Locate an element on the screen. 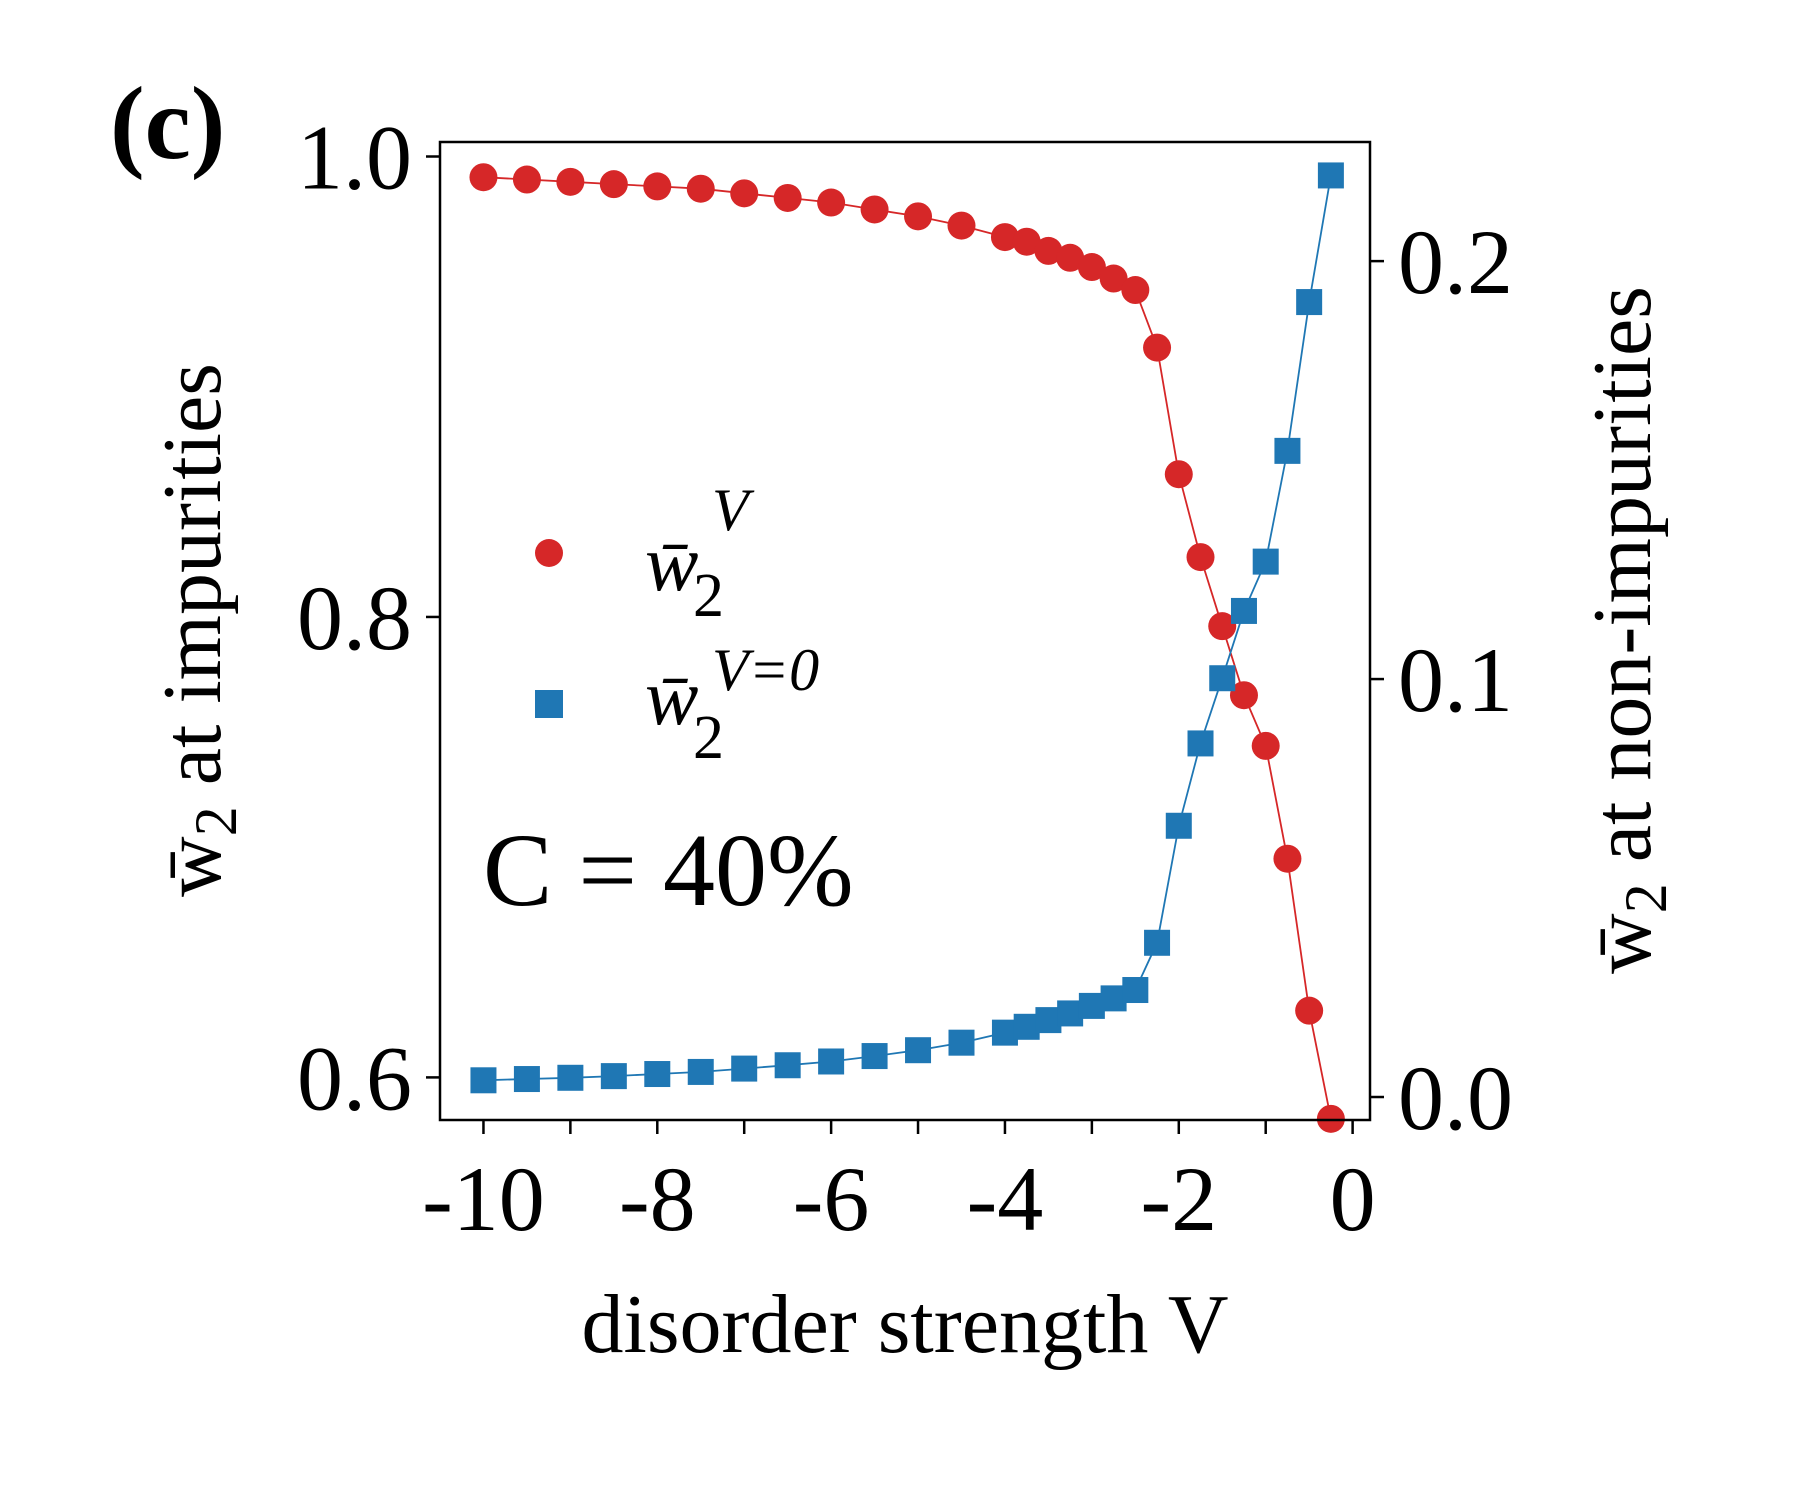 This screenshot has width=1800, height=1500. left-y-axis-label: w̄2 at impurities is located at coordinates (197, 630).